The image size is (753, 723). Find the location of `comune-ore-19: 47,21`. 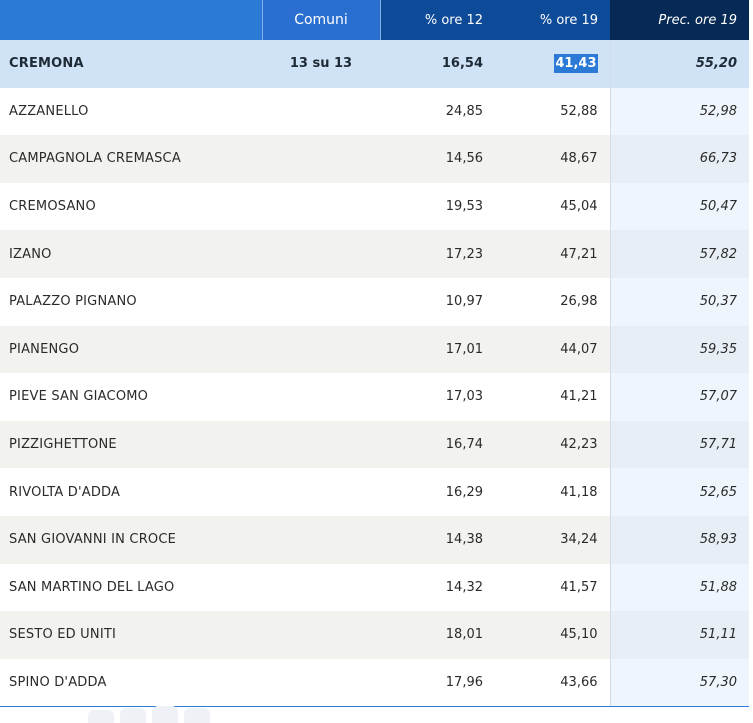

comune-ore-19: 47,21 is located at coordinates (552, 254).